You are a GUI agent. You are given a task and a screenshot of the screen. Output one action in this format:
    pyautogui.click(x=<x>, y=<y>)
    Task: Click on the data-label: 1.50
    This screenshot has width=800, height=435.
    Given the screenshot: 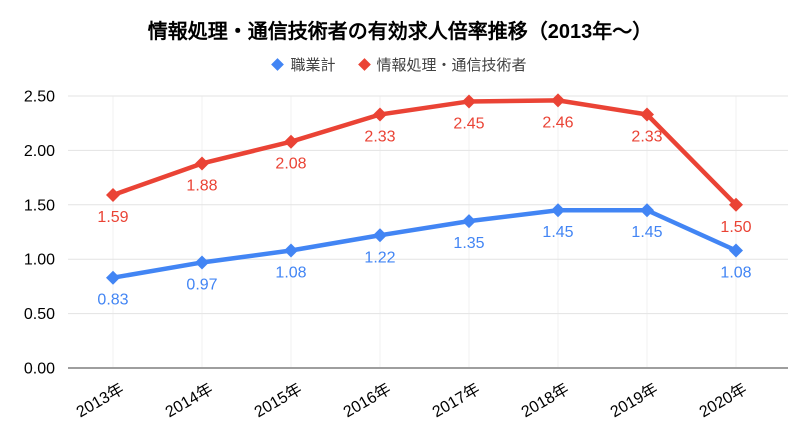 What is the action you would take?
    pyautogui.click(x=735, y=227)
    